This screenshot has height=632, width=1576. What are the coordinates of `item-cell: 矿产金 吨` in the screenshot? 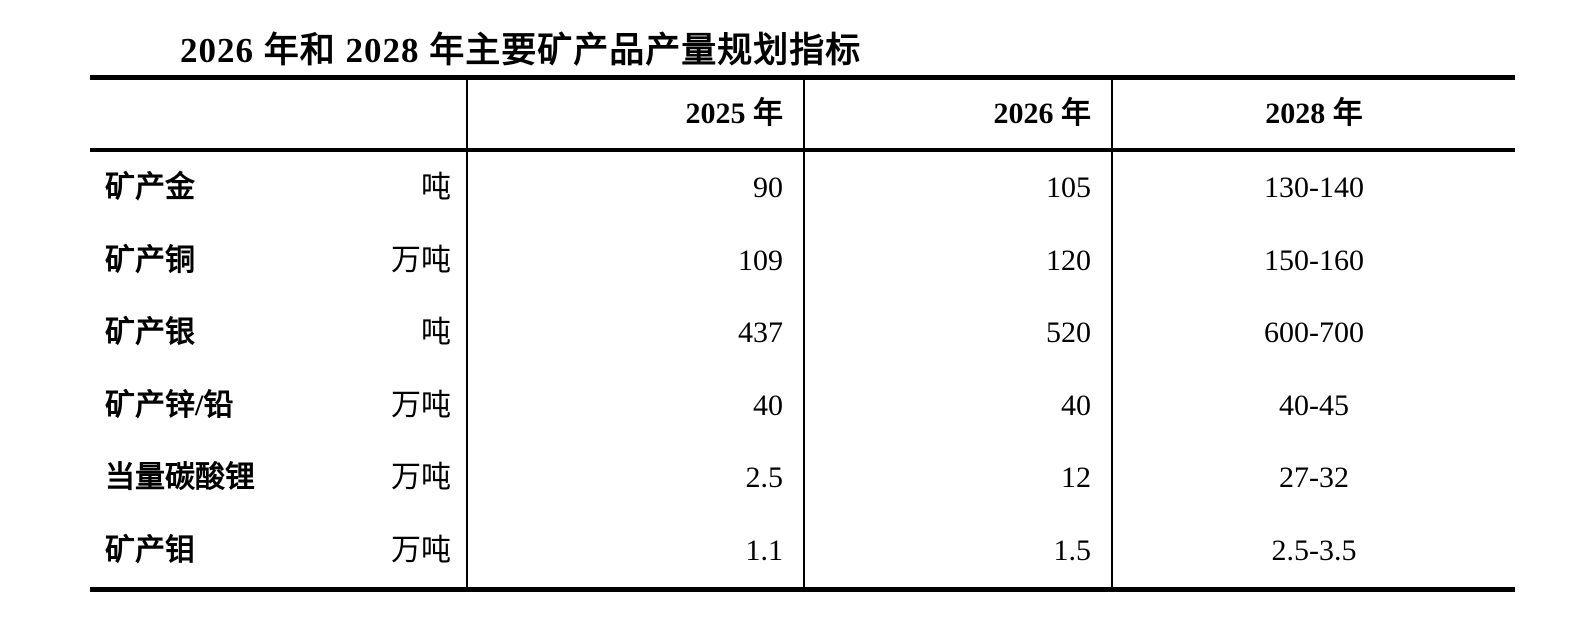 It's located at (279, 188).